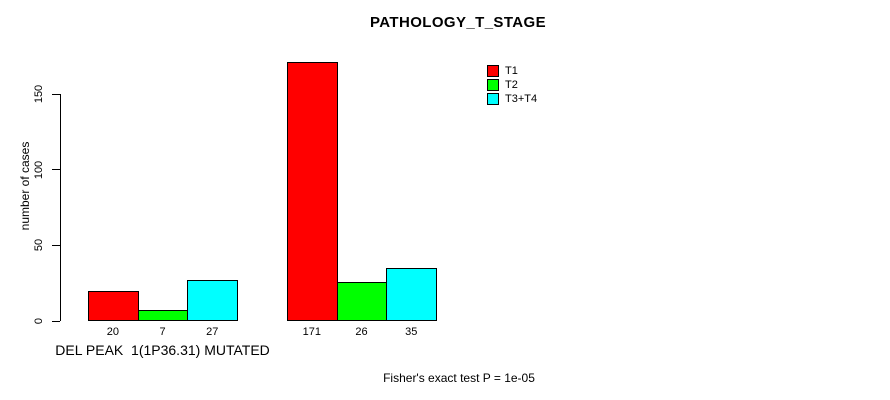  Describe the element at coordinates (162, 332) in the screenshot. I see `bar-value-label: 7` at that location.